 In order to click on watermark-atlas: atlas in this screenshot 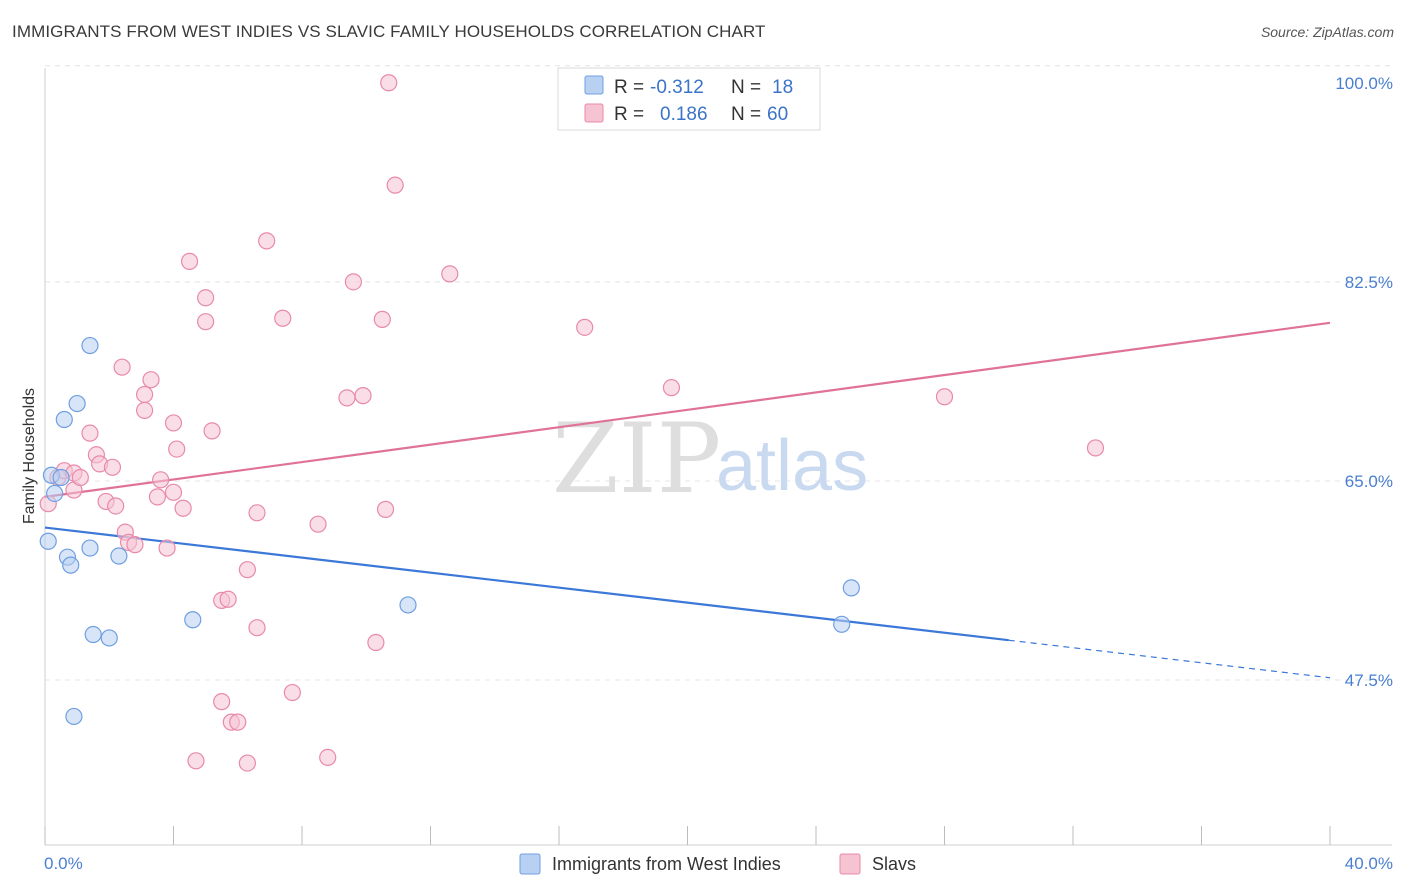, I will do `click(792, 466)`.